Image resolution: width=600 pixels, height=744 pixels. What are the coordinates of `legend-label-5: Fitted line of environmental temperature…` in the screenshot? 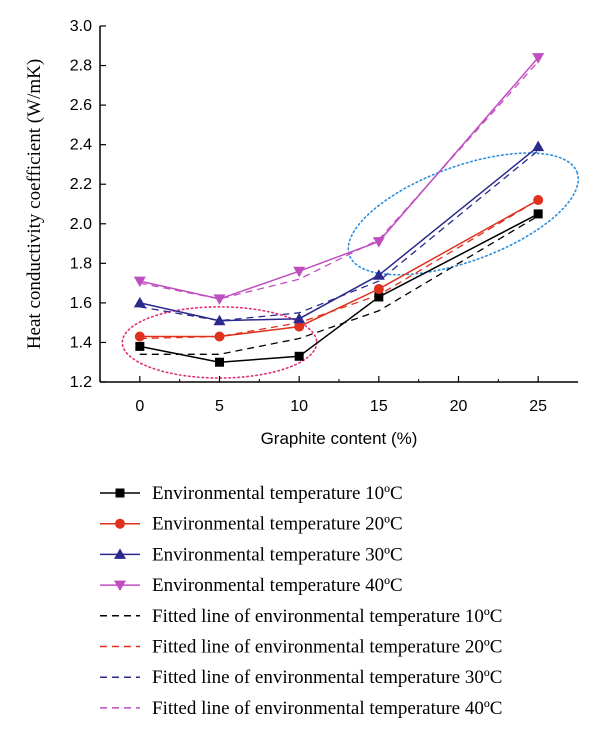 It's located at (327, 616).